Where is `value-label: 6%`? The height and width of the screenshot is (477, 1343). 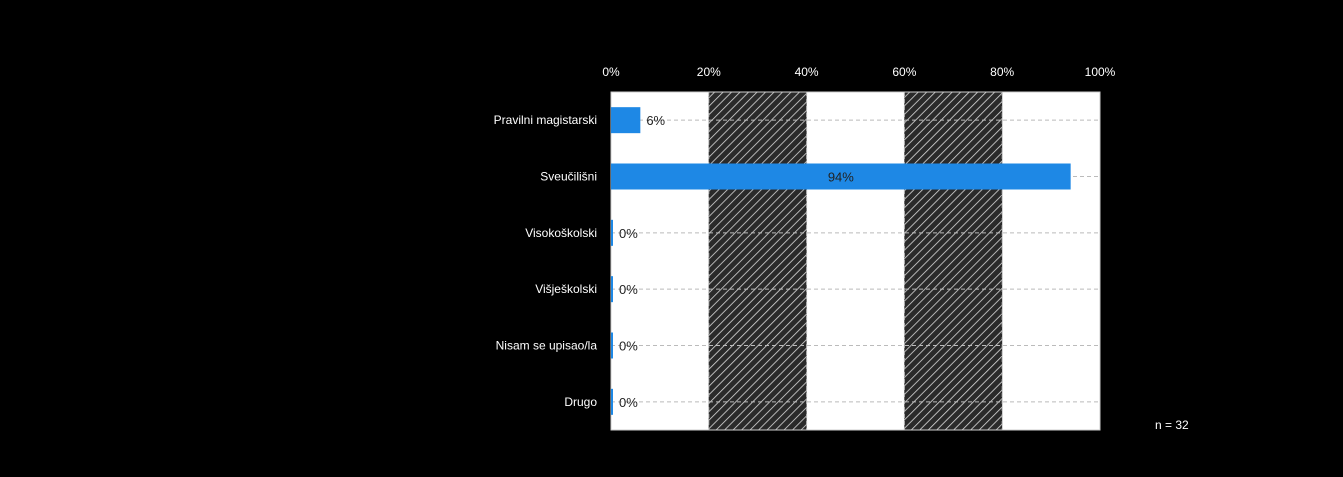 value-label: 6% is located at coordinates (655, 120).